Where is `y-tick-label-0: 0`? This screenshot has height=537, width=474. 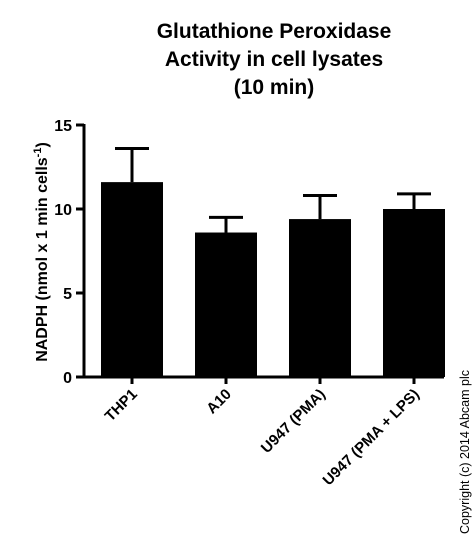 y-tick-label-0: 0 is located at coordinates (67, 378).